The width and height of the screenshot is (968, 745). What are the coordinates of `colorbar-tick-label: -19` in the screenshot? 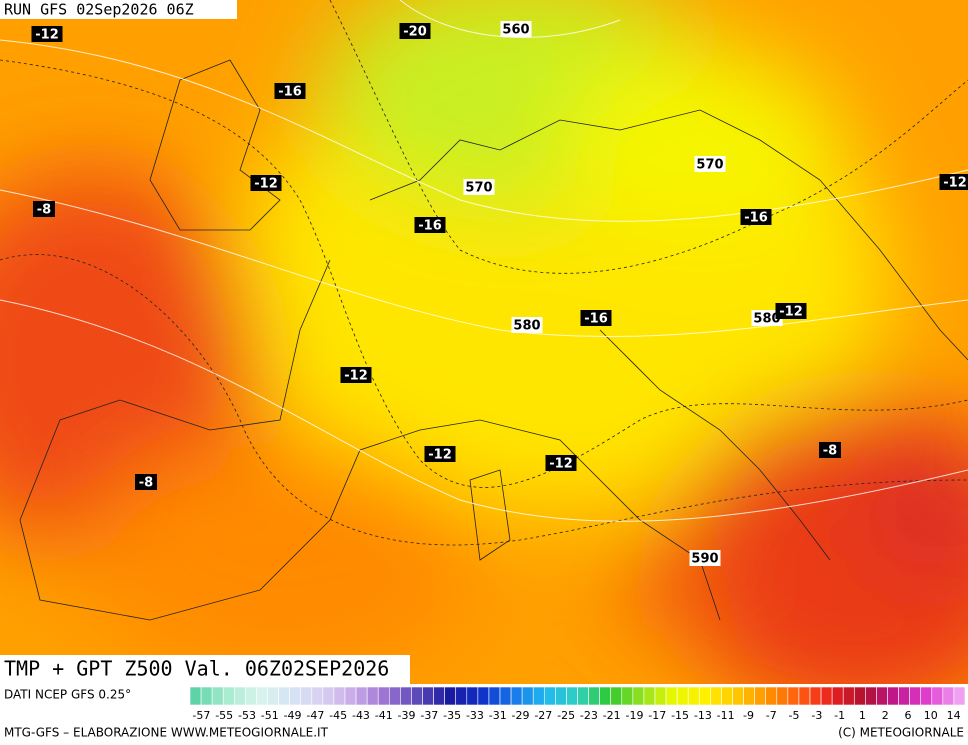 It's located at (635, 715).